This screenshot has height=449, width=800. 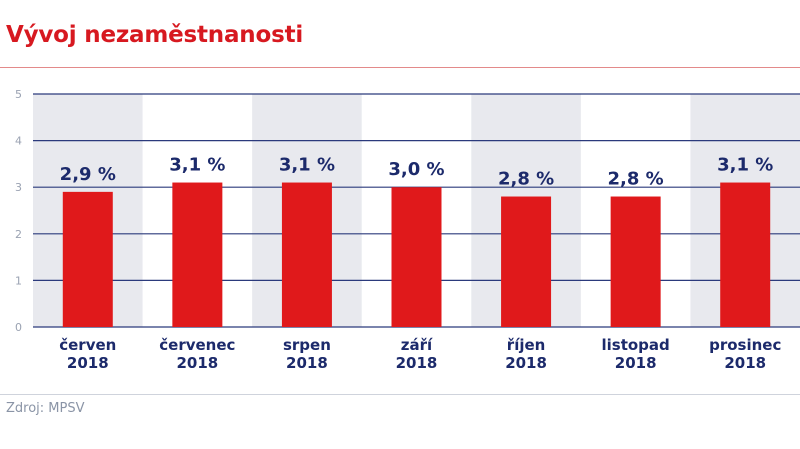 I want to click on y-tick-label-2: 2, so click(x=18, y=234).